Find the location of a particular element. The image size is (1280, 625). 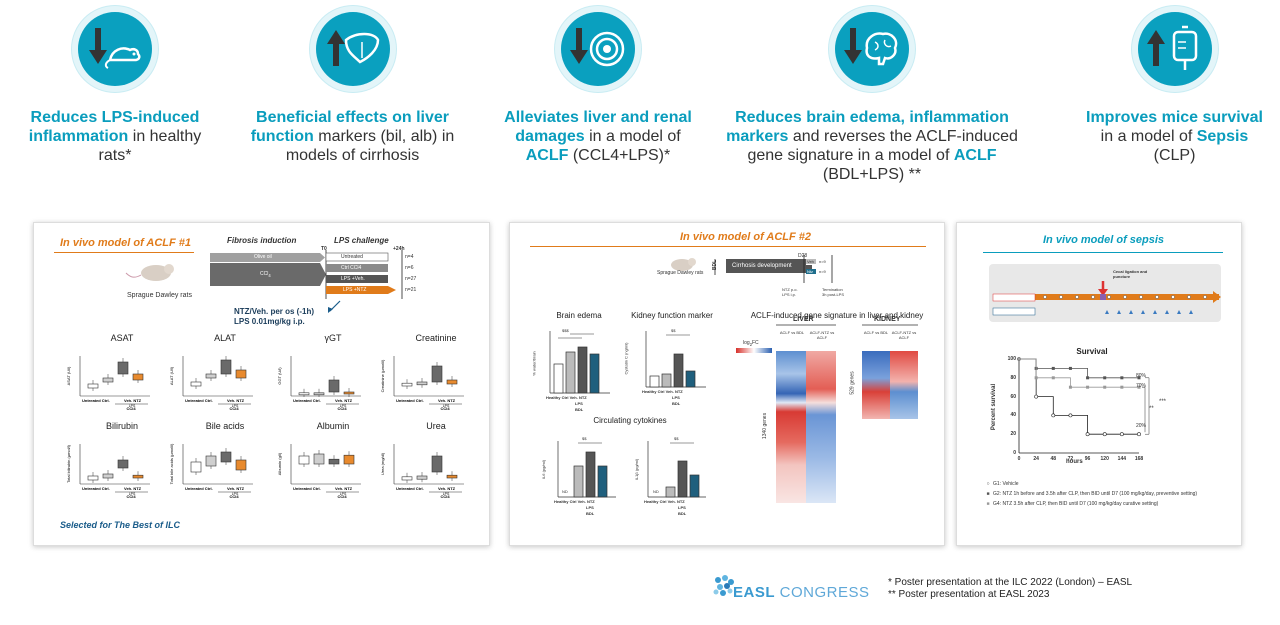

x-ctrl: Ctrl is located at coordinates (661, 391).